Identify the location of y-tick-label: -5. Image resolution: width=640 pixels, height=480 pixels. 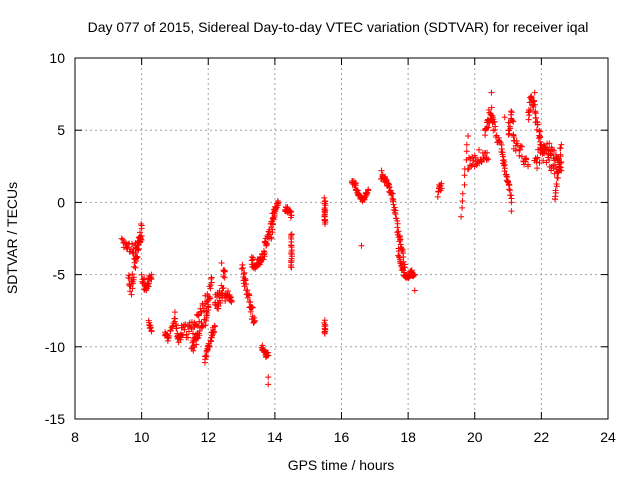
(59, 275).